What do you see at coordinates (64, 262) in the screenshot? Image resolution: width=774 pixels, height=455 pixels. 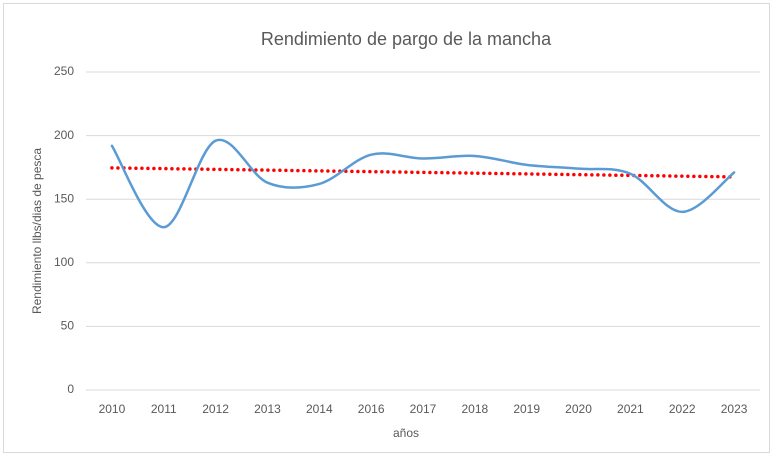 I see `y-tick-label: 100` at bounding box center [64, 262].